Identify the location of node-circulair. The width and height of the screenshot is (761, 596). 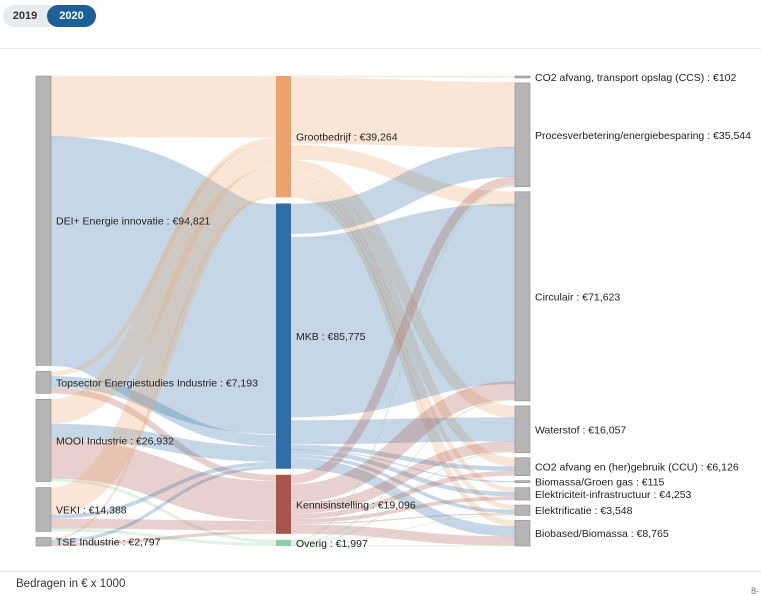
(522, 296).